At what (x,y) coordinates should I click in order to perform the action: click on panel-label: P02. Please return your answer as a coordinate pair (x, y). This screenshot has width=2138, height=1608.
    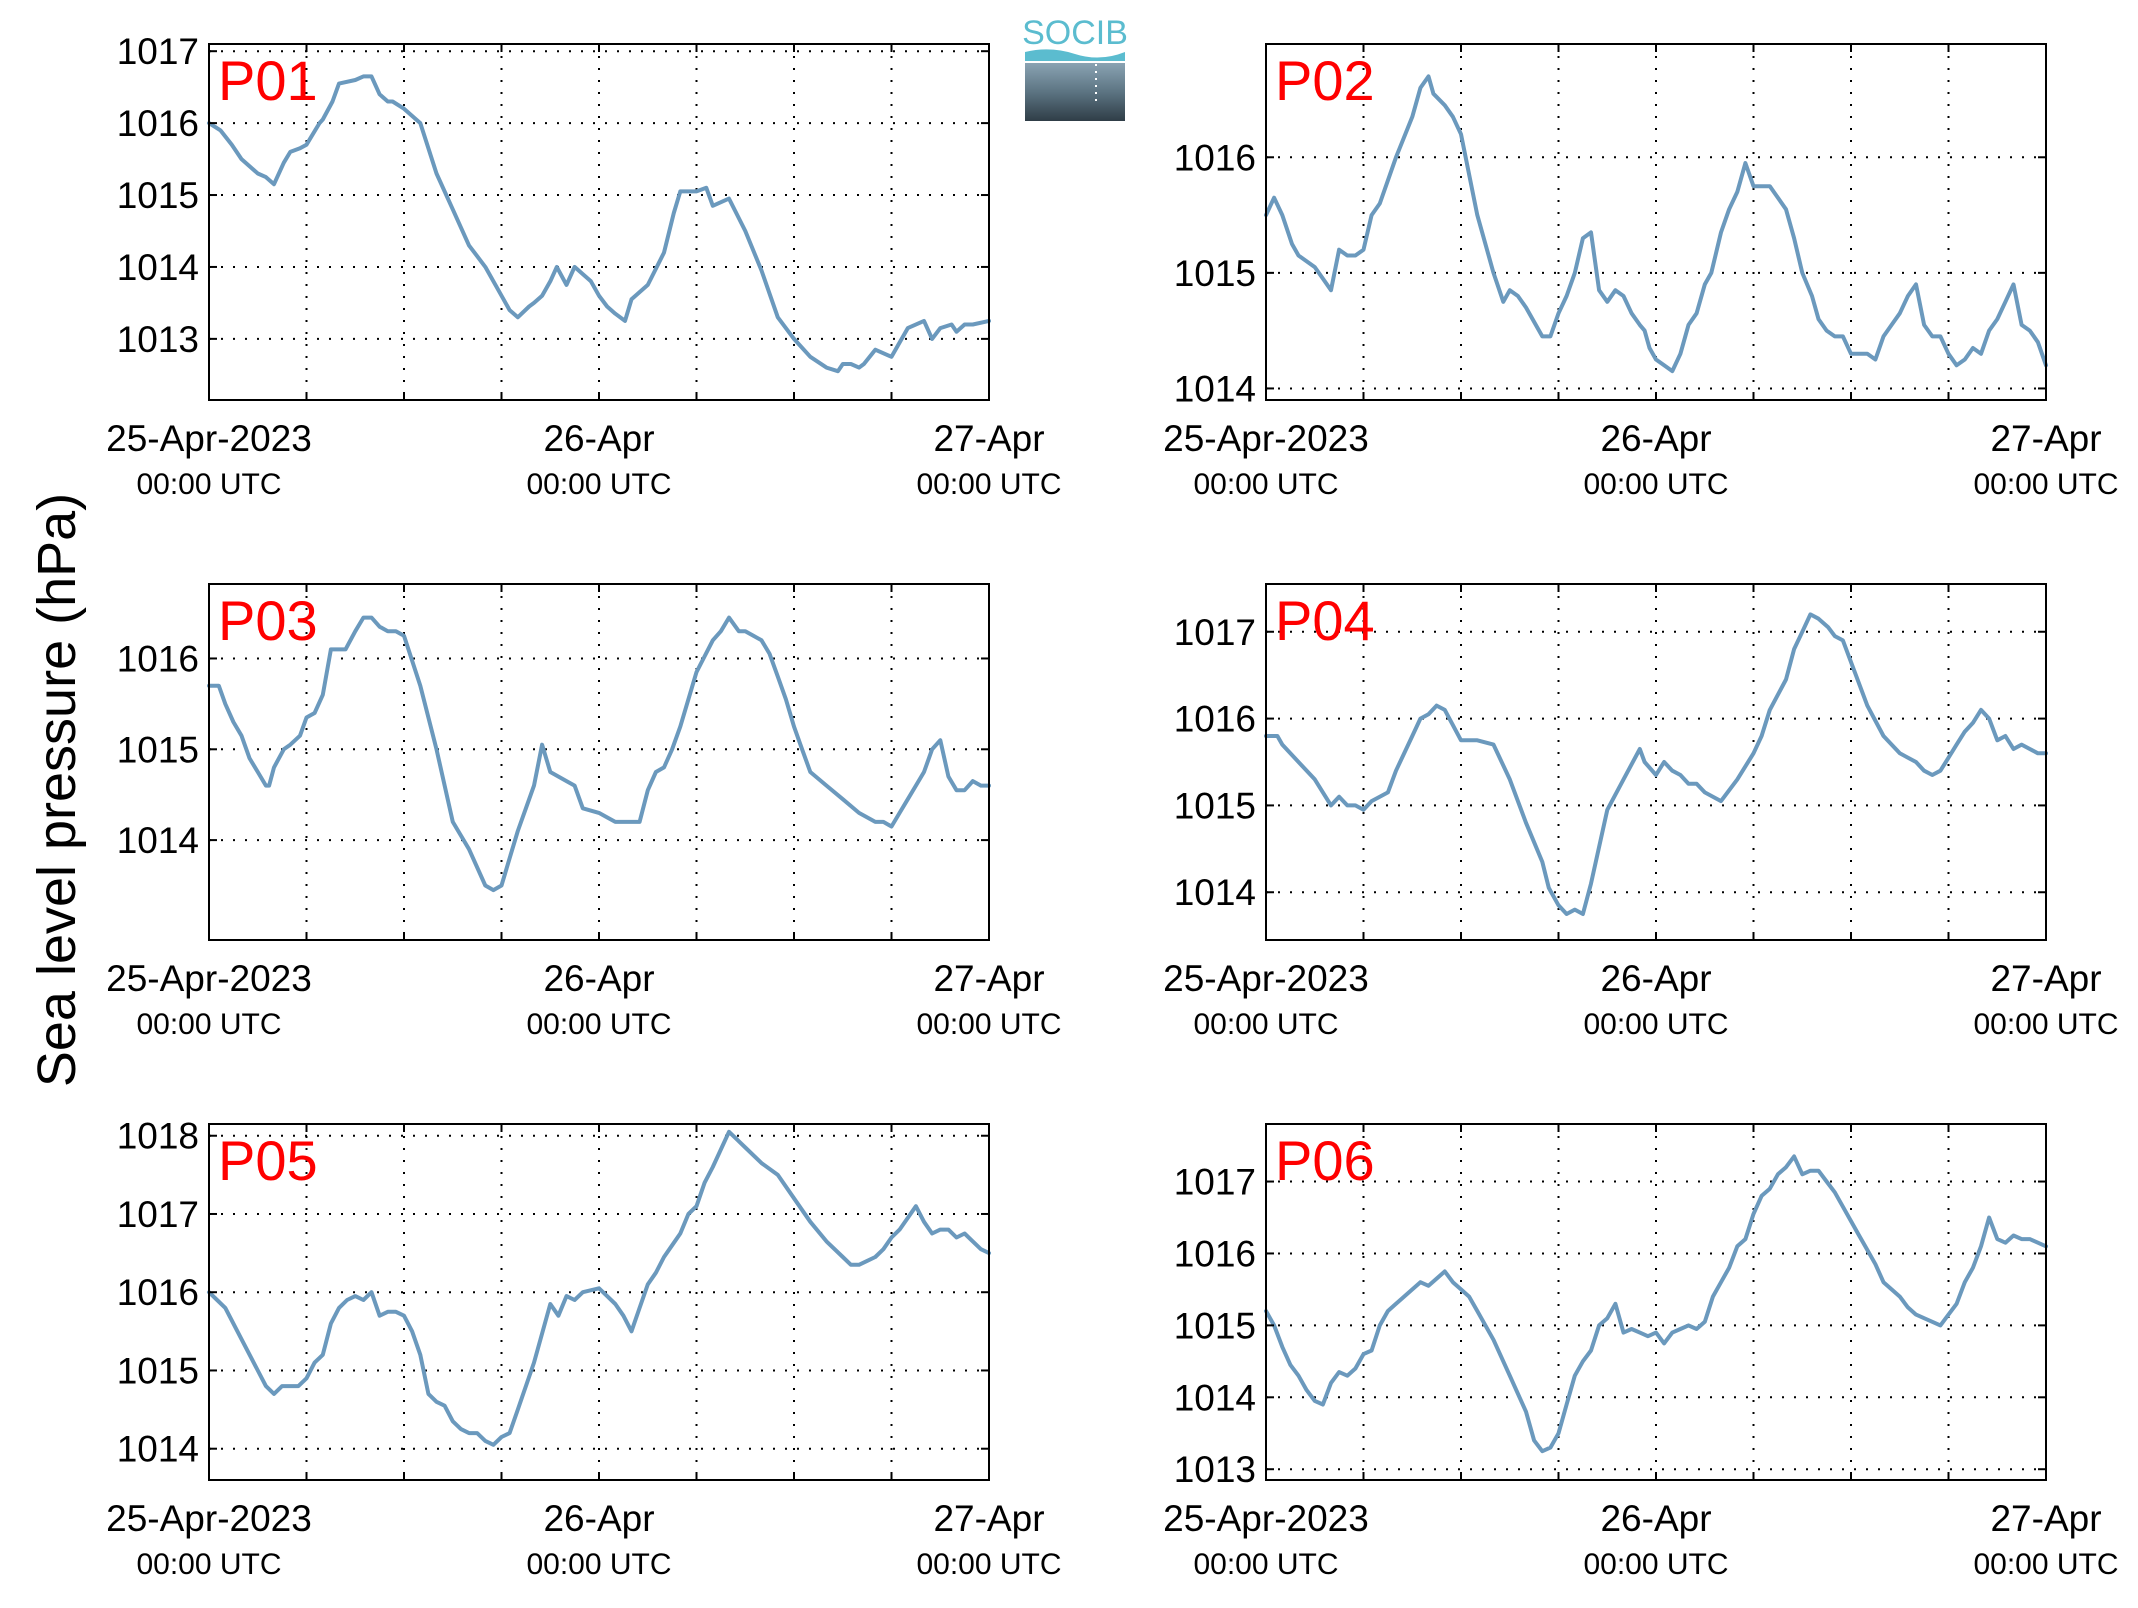
    Looking at the image, I should click on (1325, 80).